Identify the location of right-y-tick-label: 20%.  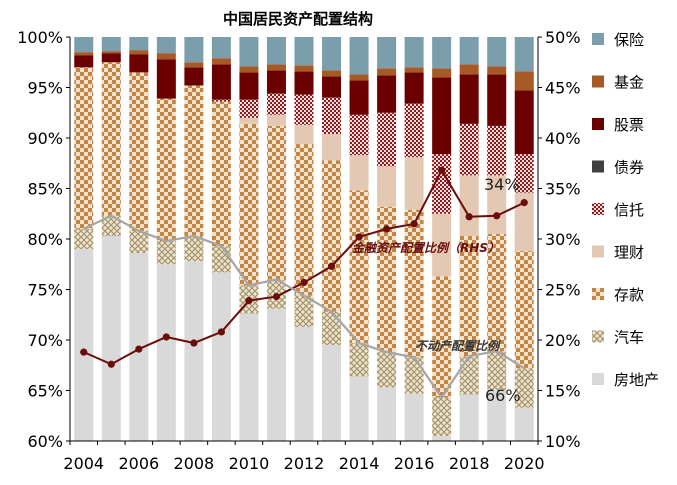
(563, 340).